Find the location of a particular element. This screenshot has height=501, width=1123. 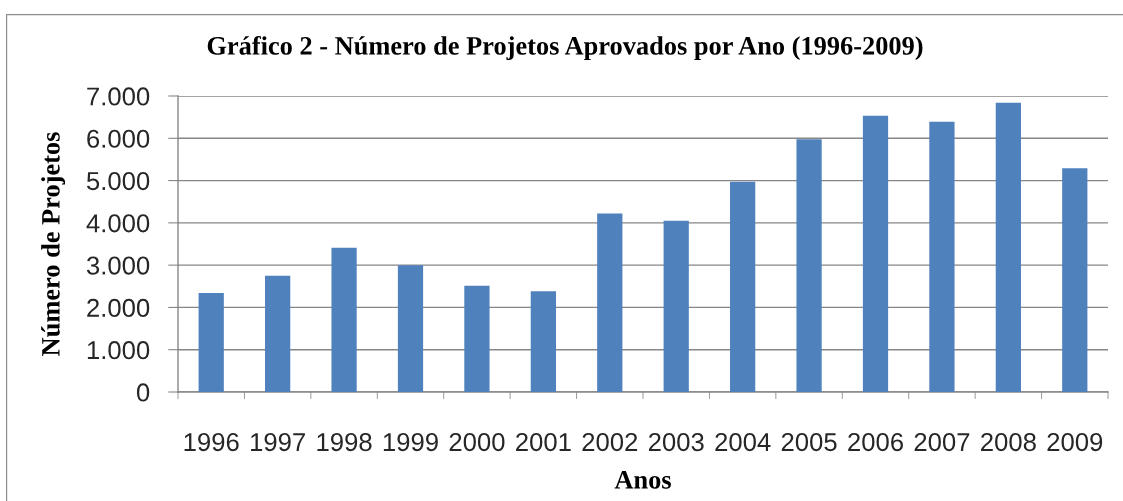

x-tick-label: 2008 is located at coordinates (1008, 442).